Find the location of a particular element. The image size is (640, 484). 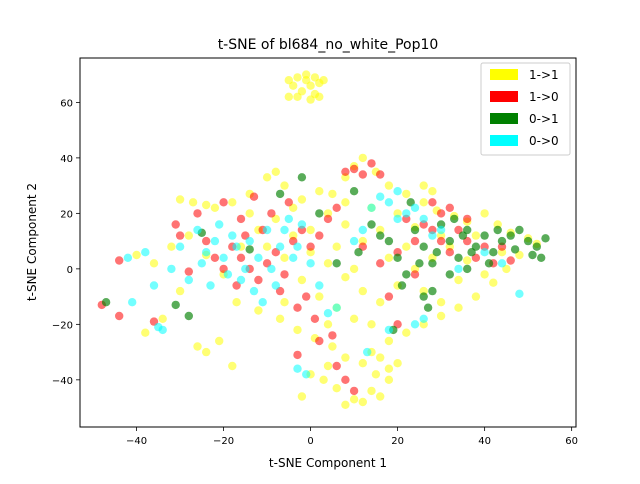

legend-label: 1->0 is located at coordinates (544, 97).